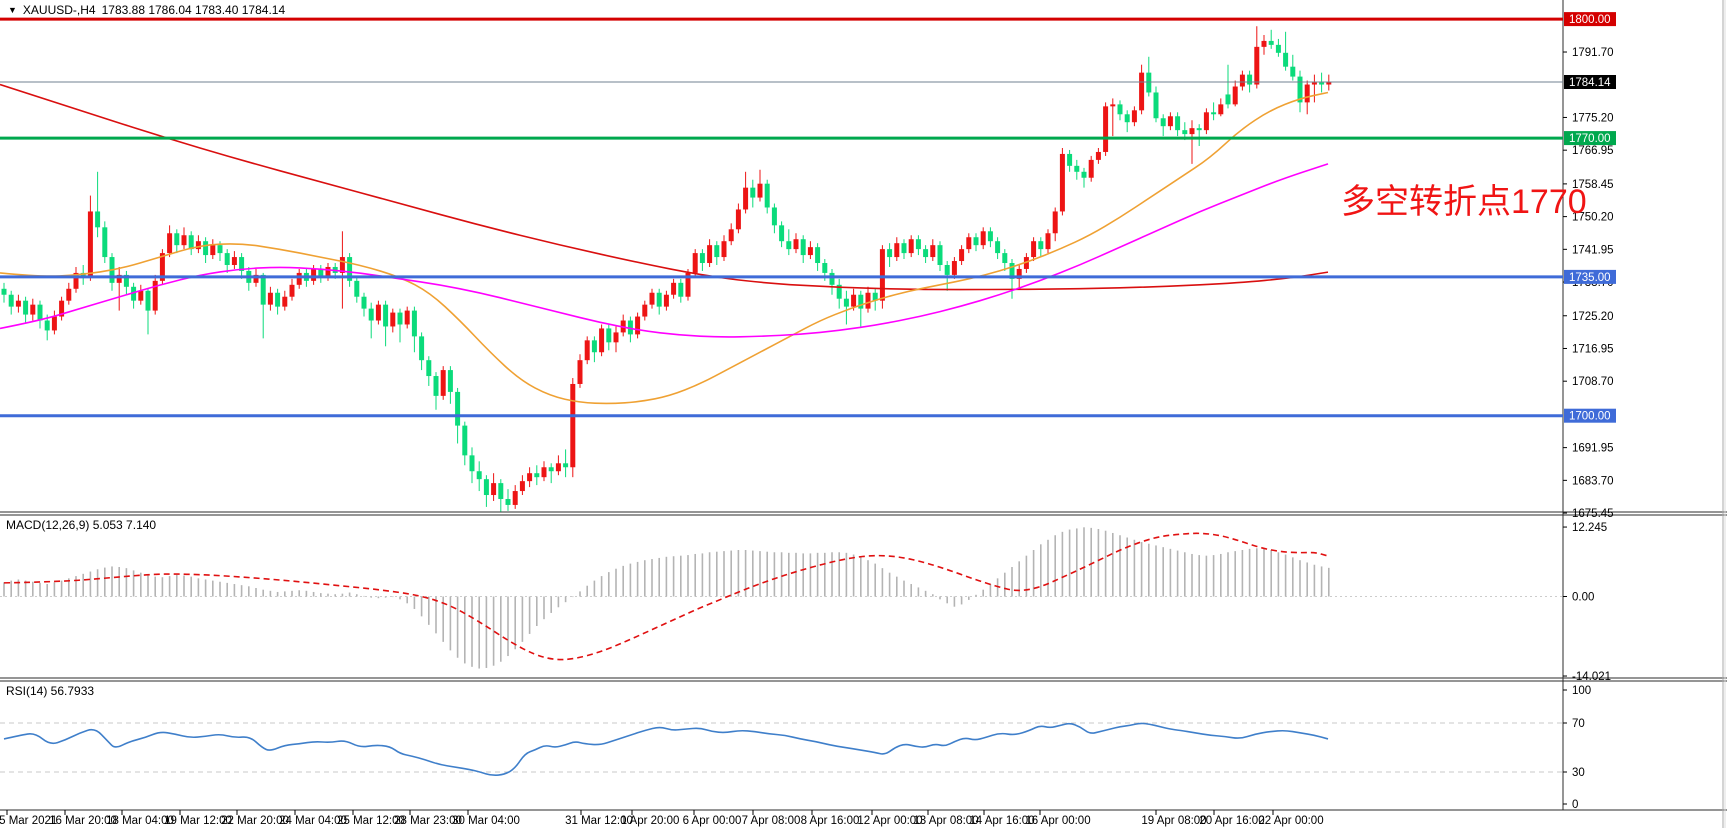  What do you see at coordinates (1575, 805) in the screenshot?
I see `rsi-tick-label: 0` at bounding box center [1575, 805].